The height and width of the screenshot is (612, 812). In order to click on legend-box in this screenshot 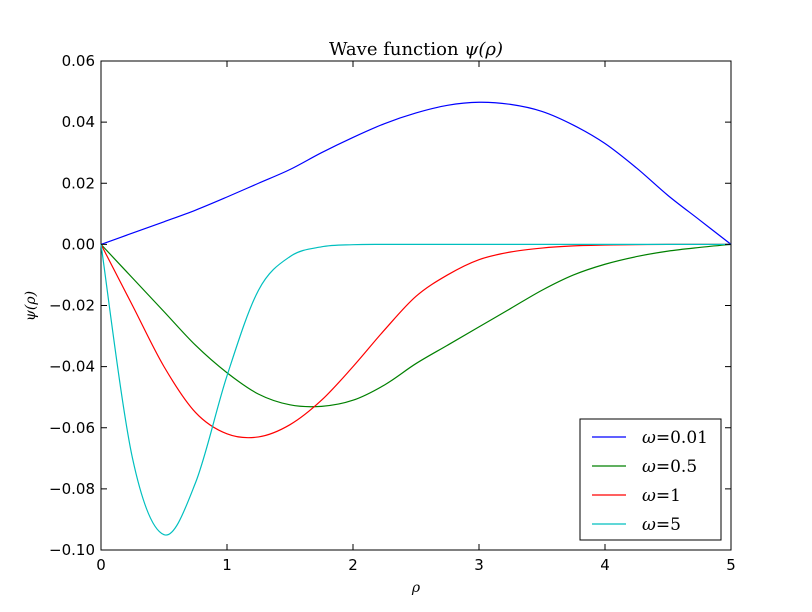, I will do `click(650, 479)`.